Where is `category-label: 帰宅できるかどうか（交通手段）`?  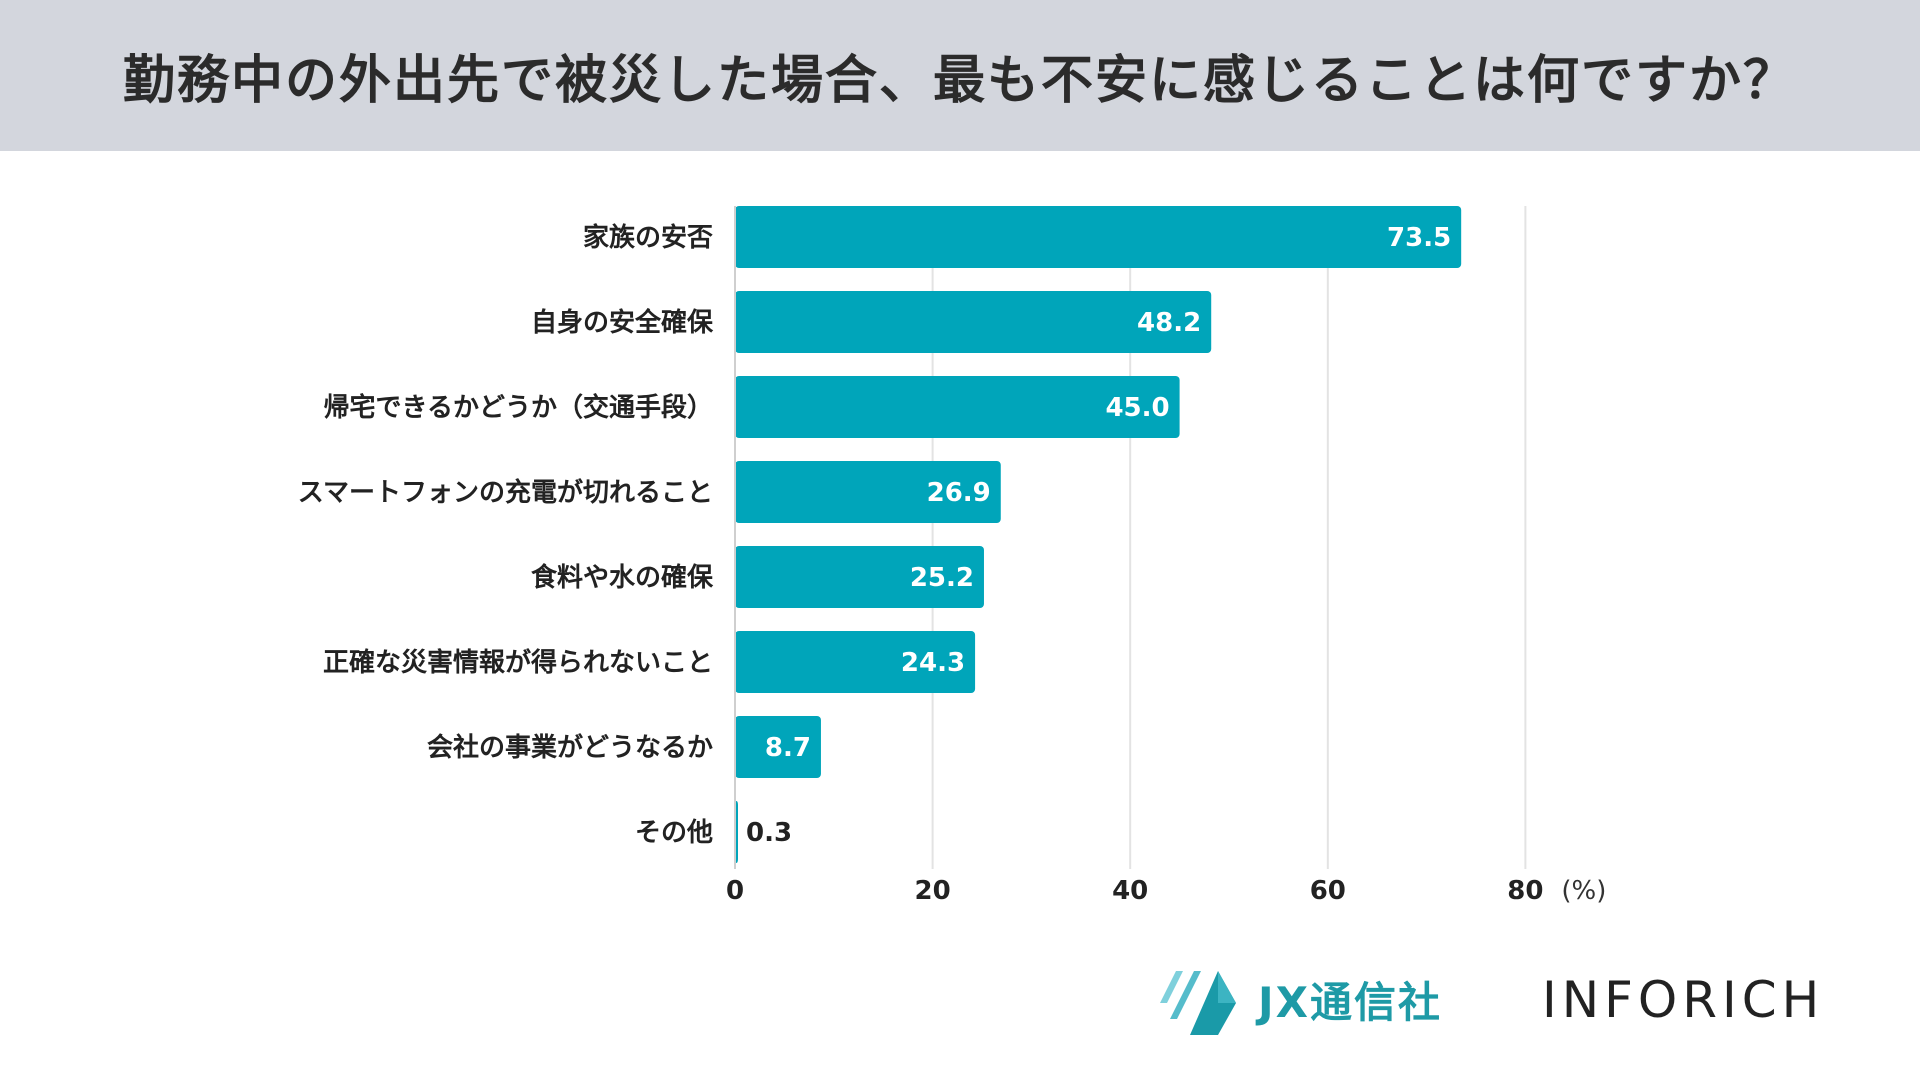
category-label: 帰宅できるかどうか（交通手段） is located at coordinates (518, 407).